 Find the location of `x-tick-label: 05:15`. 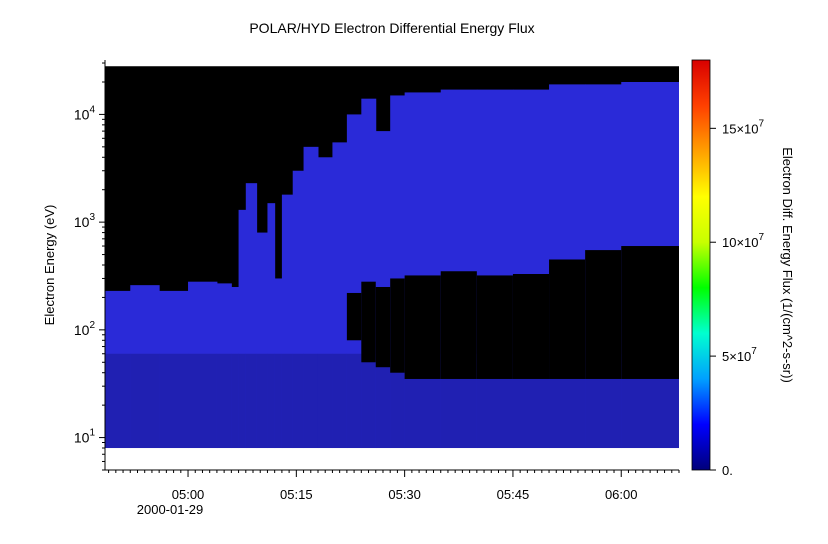

x-tick-label: 05:15 is located at coordinates (296, 494).